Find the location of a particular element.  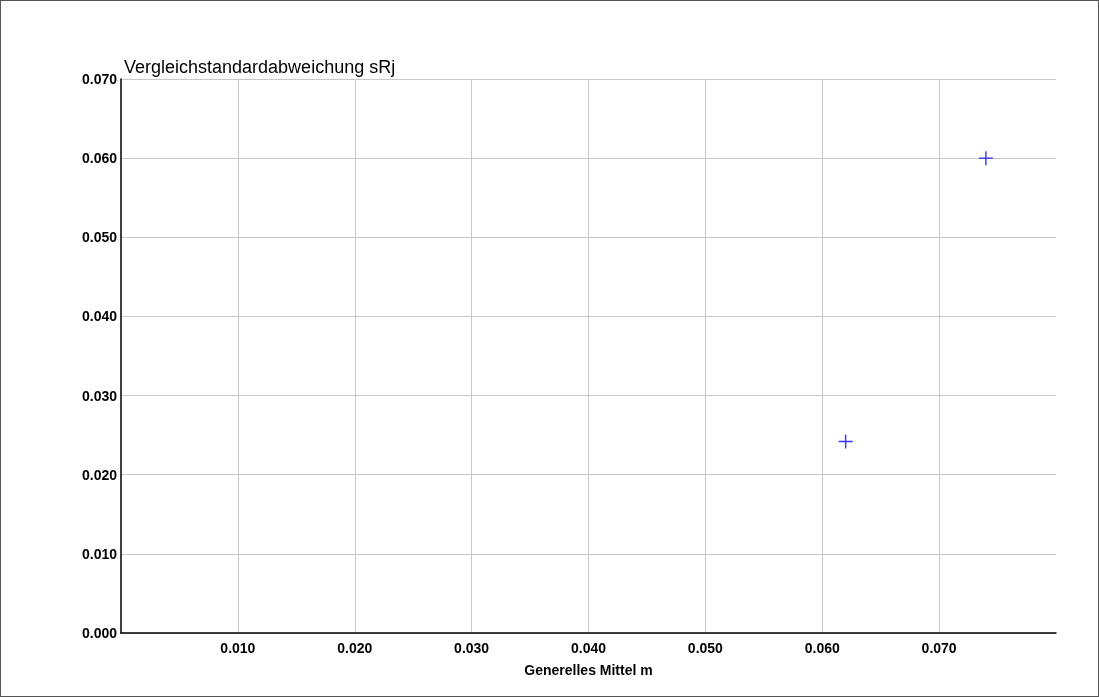

x-tick-label: 0.040 is located at coordinates (588, 648).